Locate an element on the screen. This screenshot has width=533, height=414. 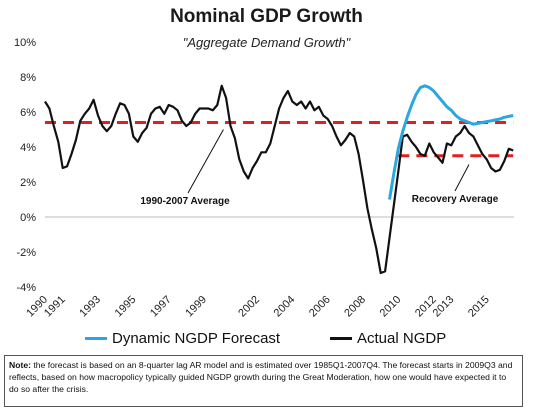
x-tick-label: 2004 is located at coordinates (285, 307).